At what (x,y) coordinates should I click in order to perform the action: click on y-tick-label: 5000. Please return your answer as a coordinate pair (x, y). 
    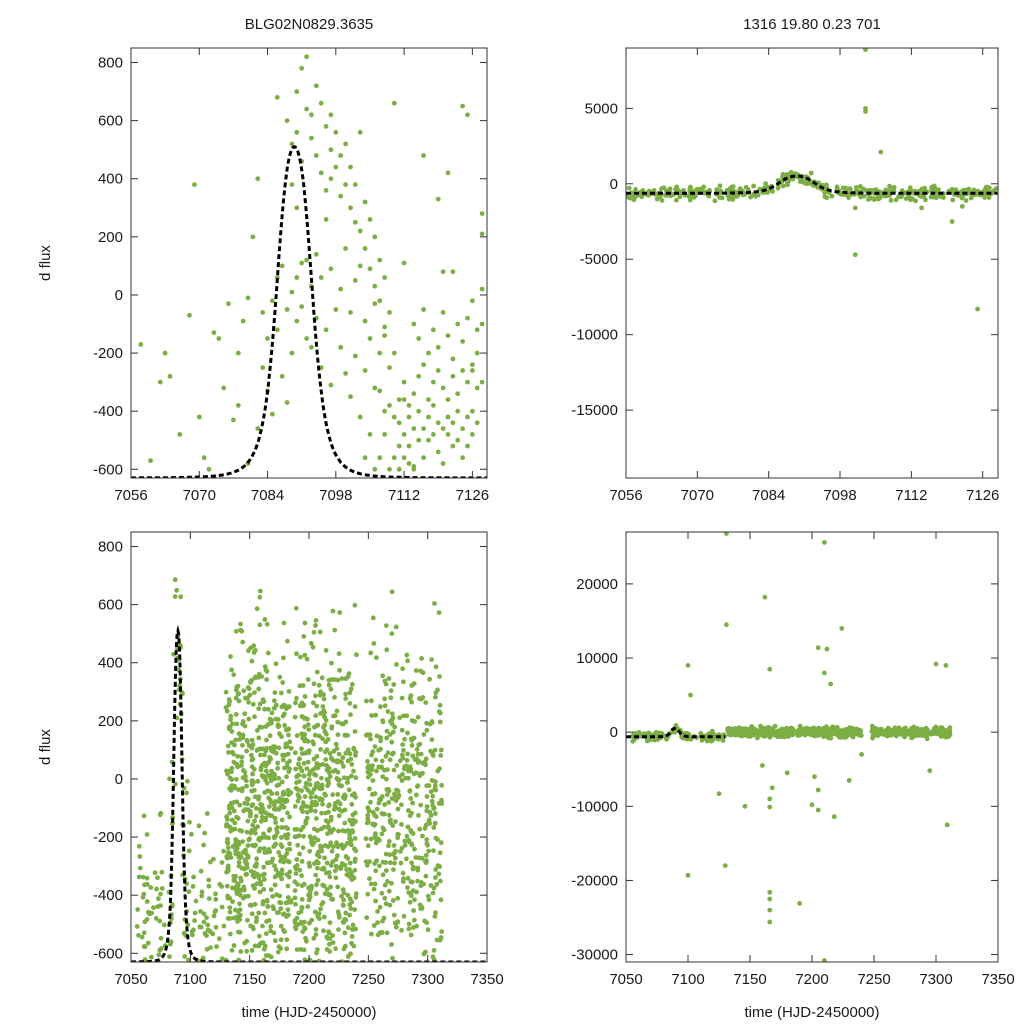
    Looking at the image, I should click on (601, 108).